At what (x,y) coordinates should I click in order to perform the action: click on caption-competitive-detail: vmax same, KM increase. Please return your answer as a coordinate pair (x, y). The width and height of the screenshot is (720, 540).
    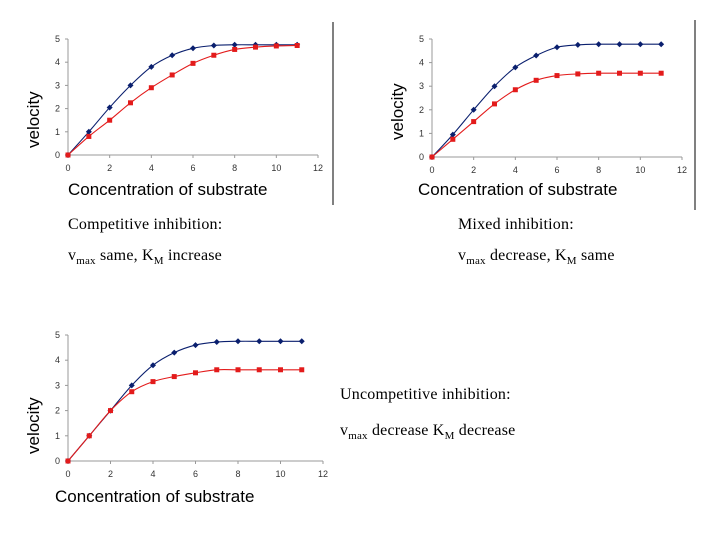
    Looking at the image, I should click on (145, 257).